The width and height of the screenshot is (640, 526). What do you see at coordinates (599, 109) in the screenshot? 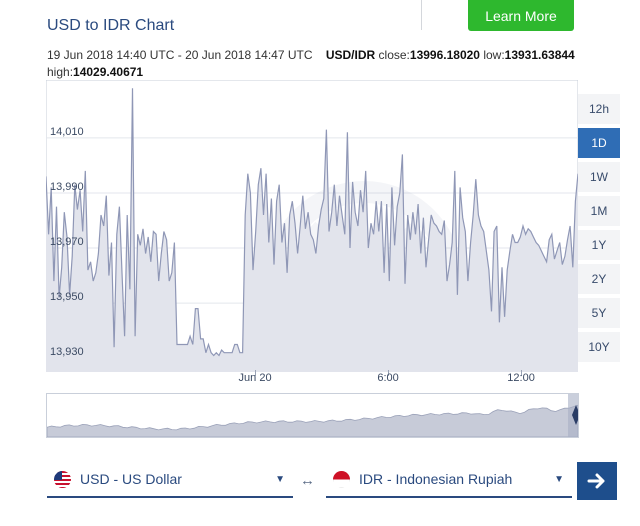
I see `range-12h-button: 12h` at bounding box center [599, 109].